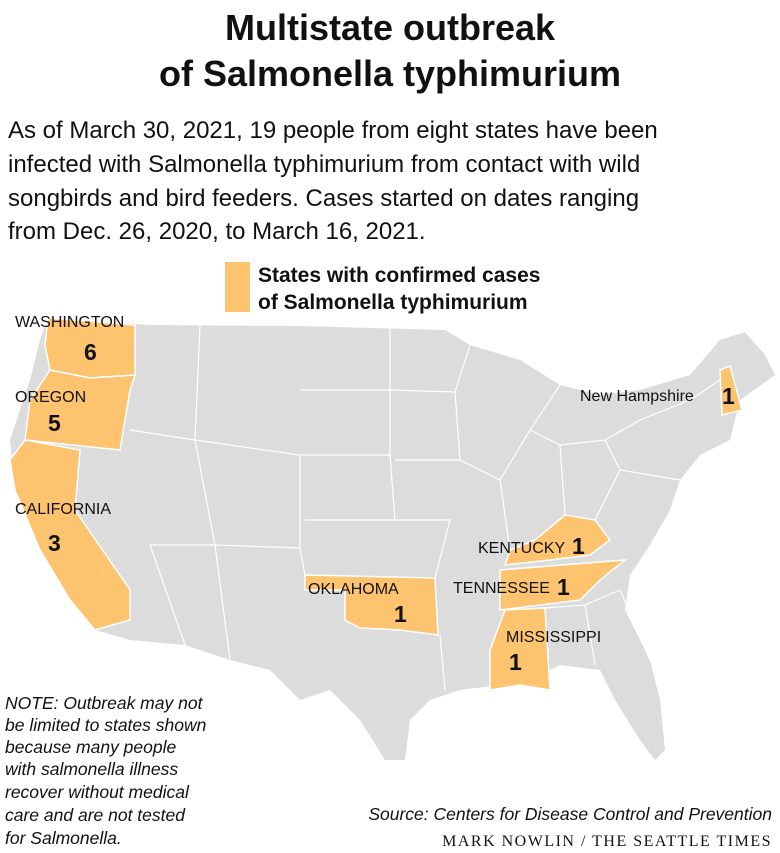 The width and height of the screenshot is (780, 853). Describe the element at coordinates (521, 548) in the screenshot. I see `state-name: KENTUCKY` at that location.